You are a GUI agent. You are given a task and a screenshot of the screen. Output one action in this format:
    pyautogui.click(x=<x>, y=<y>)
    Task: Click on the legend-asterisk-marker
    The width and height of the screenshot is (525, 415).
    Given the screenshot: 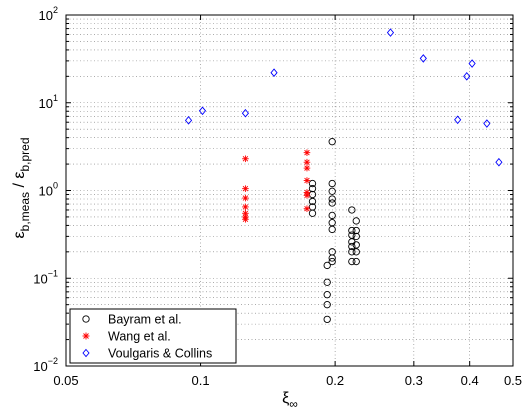 What is the action you would take?
    pyautogui.click(x=86, y=336)
    